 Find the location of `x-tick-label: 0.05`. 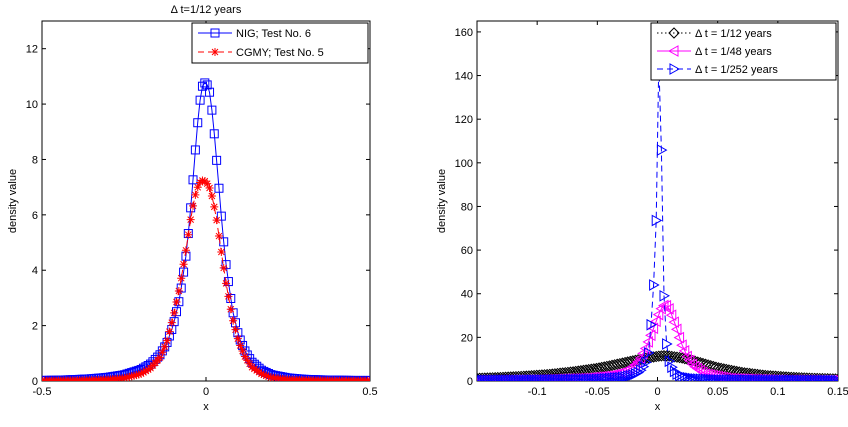

x-tick-label: 0.05 is located at coordinates (717, 392).